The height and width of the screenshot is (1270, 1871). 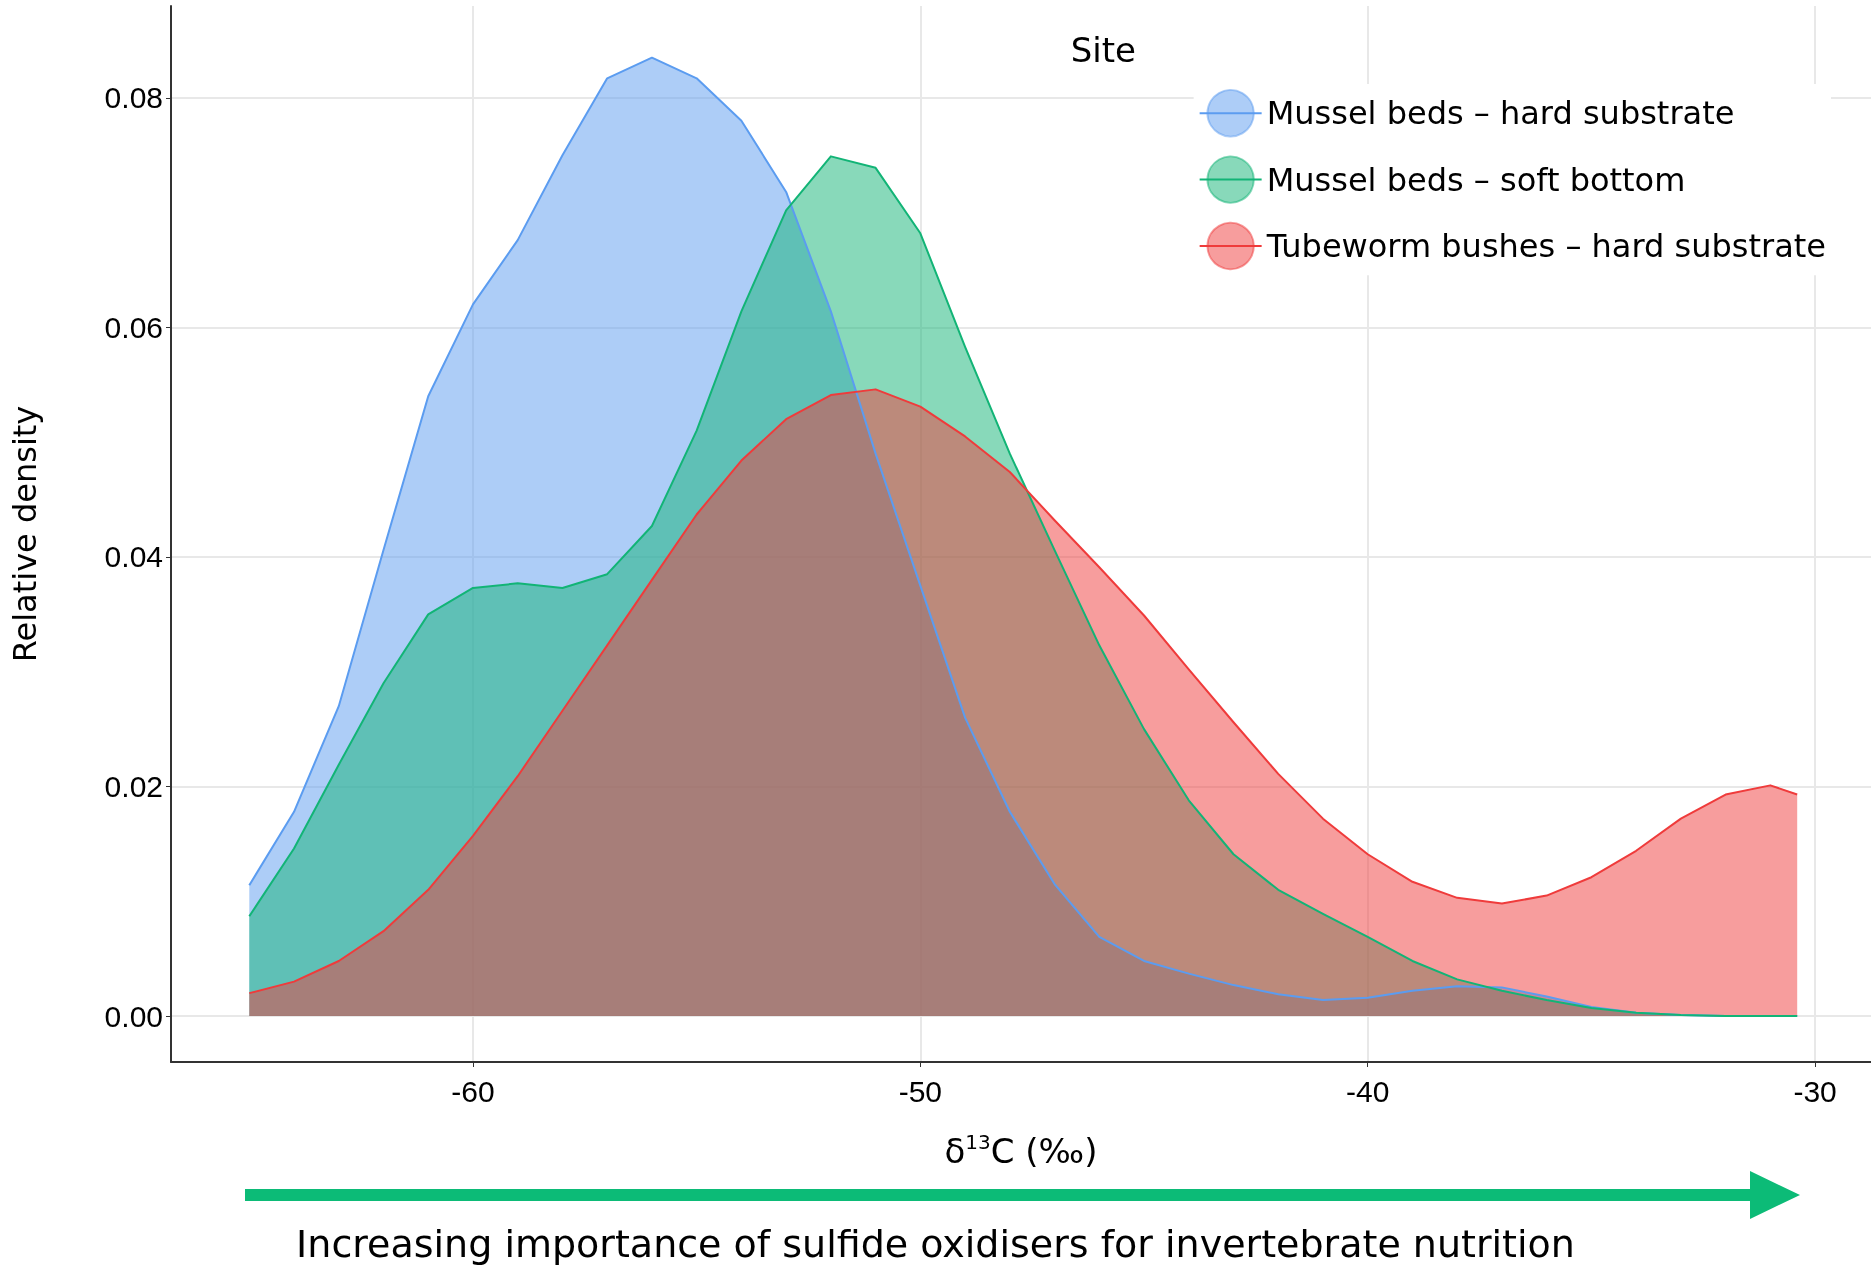 I want to click on x-tick-label: -30, so click(x=1815, y=1091).